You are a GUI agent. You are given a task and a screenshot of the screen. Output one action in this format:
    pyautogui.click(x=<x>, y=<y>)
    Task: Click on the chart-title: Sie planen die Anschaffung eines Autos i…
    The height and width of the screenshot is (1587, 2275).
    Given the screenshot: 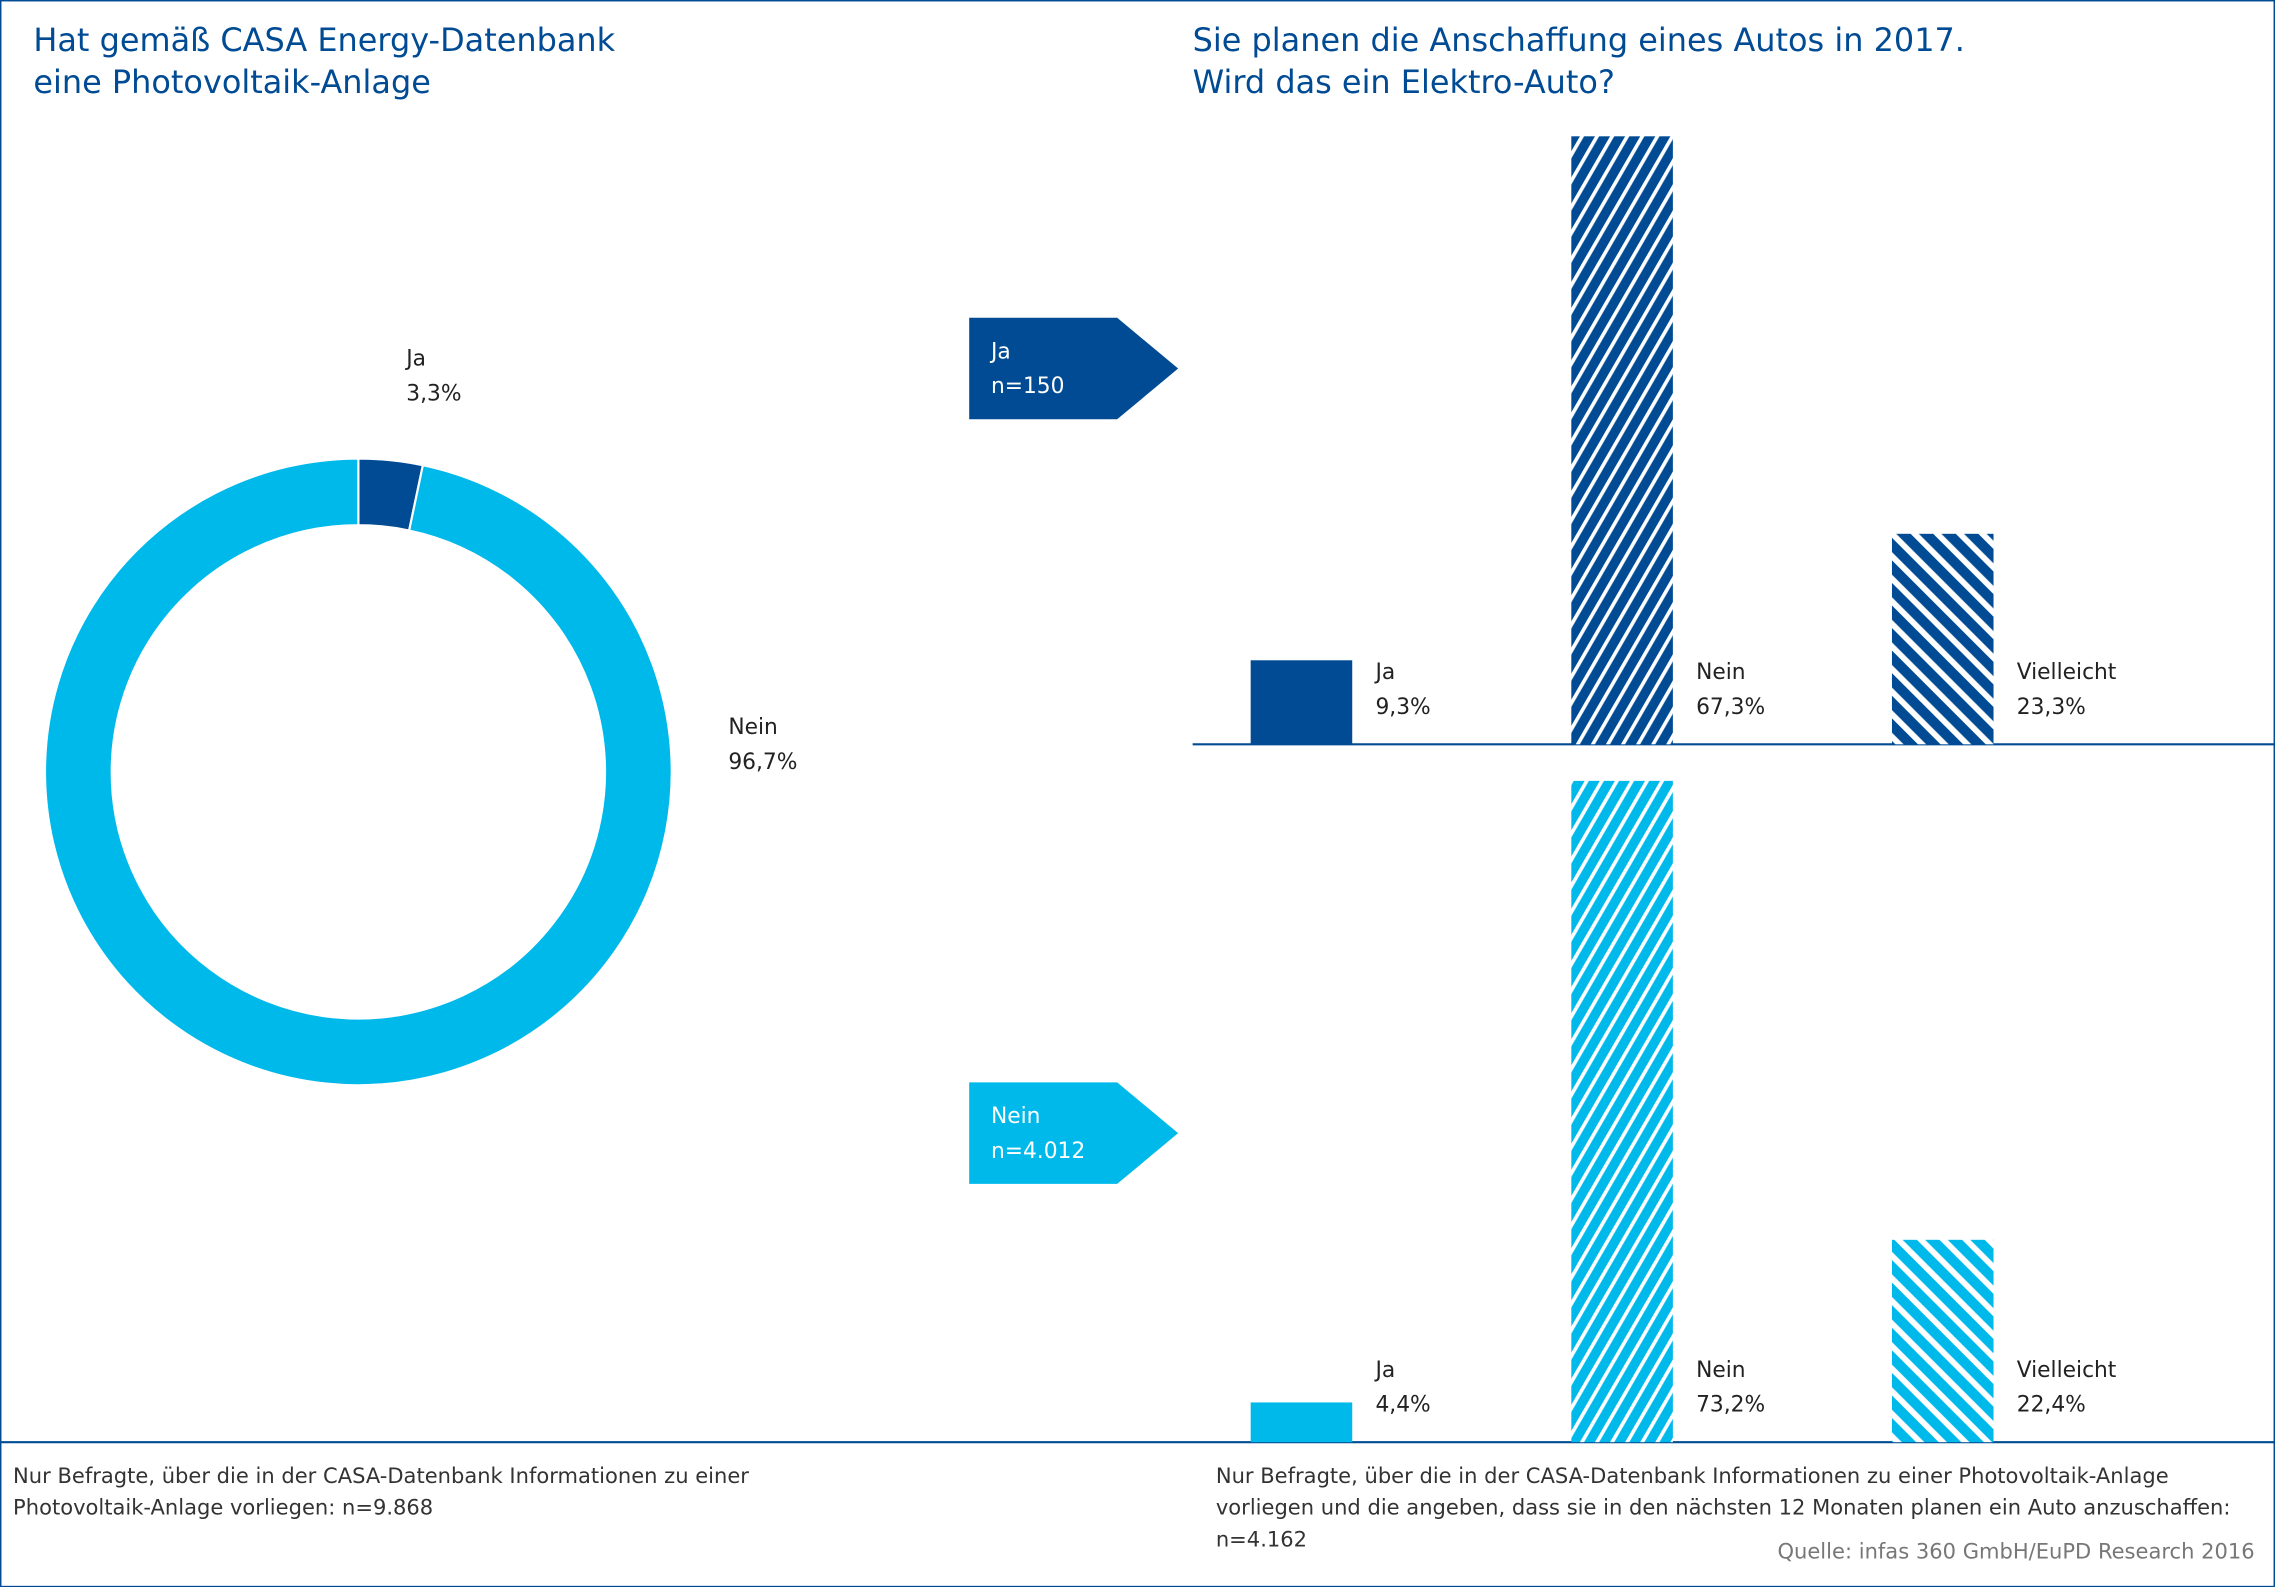 What is the action you would take?
    pyautogui.click(x=1578, y=62)
    